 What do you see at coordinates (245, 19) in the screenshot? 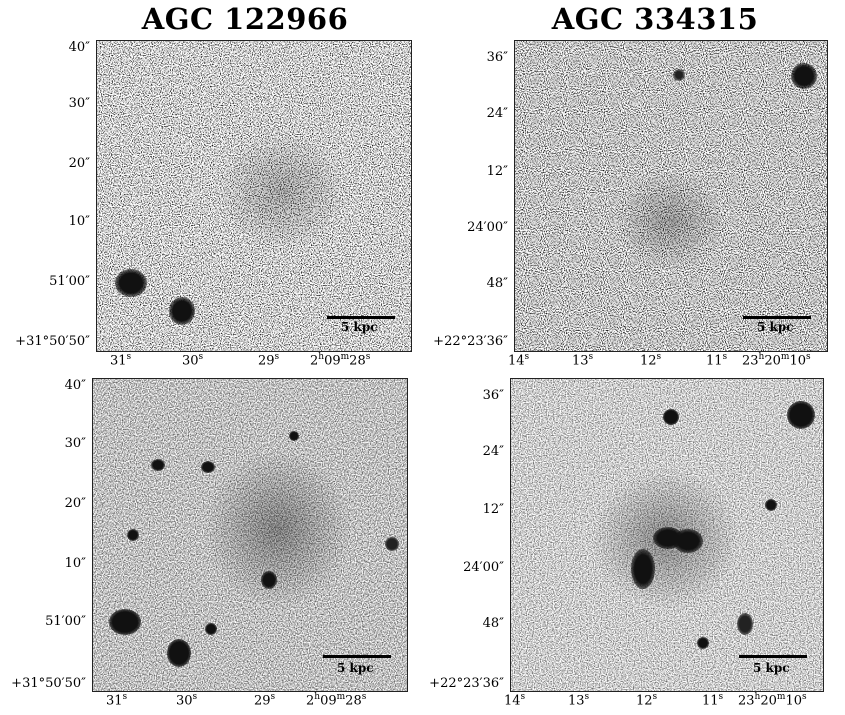
I see `title-agc-122966: AGC 122966` at bounding box center [245, 19].